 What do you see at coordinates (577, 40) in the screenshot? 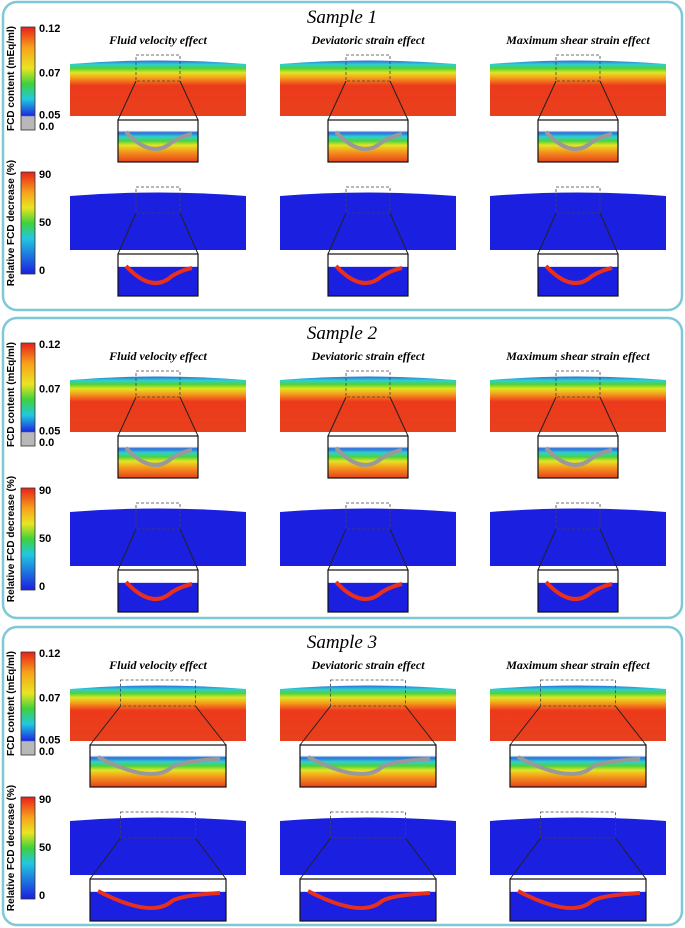
I see `column-title: Maximum shear strain effect` at bounding box center [577, 40].